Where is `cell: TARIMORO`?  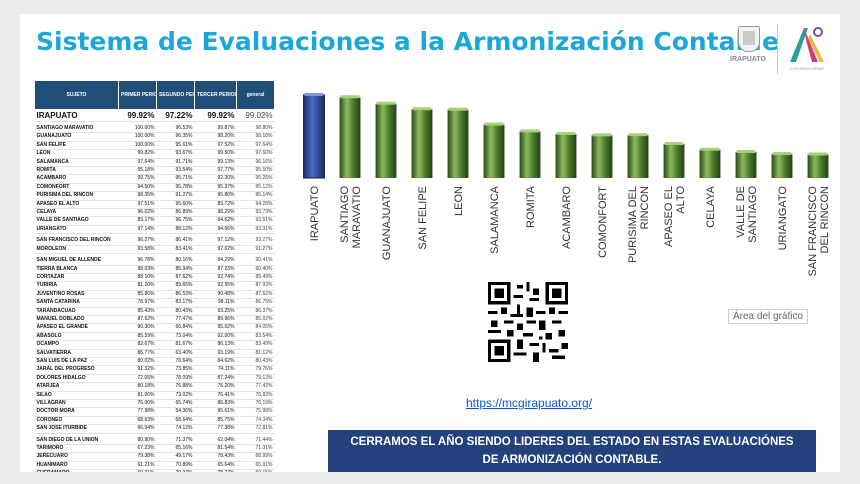
cell: TARIMORO is located at coordinates (76, 449).